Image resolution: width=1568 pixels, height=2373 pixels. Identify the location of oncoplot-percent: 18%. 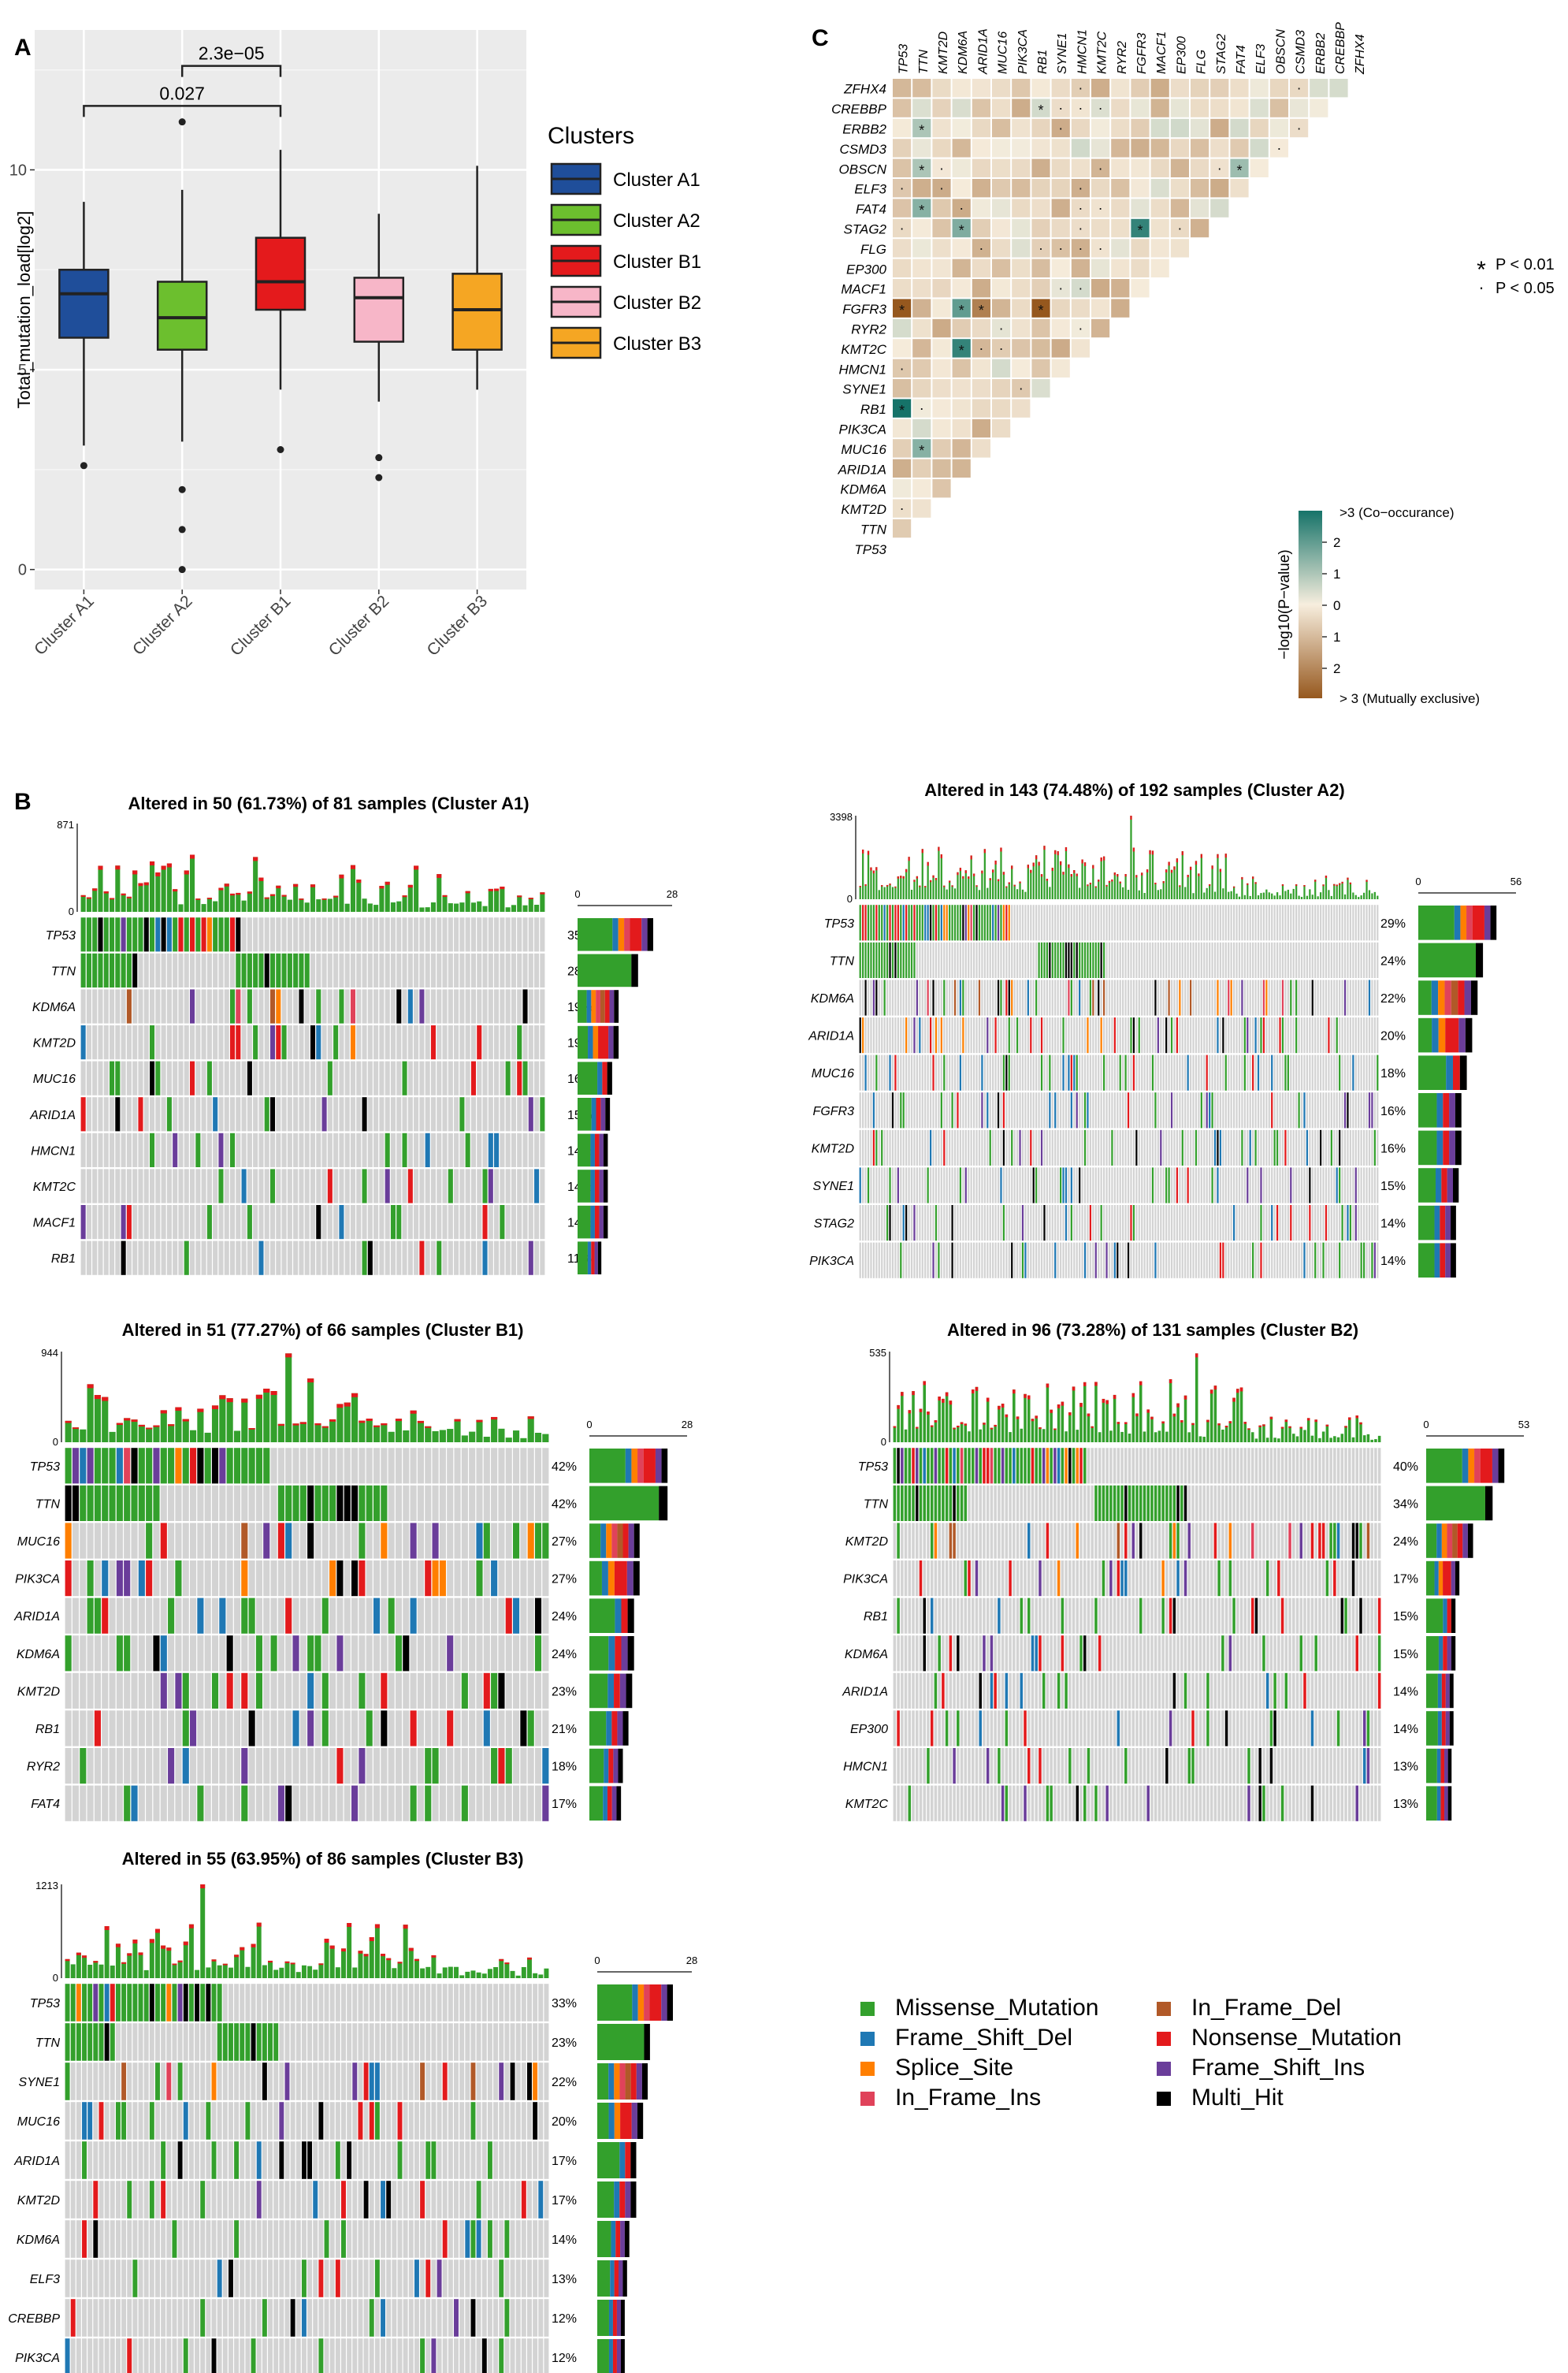
(564, 1767).